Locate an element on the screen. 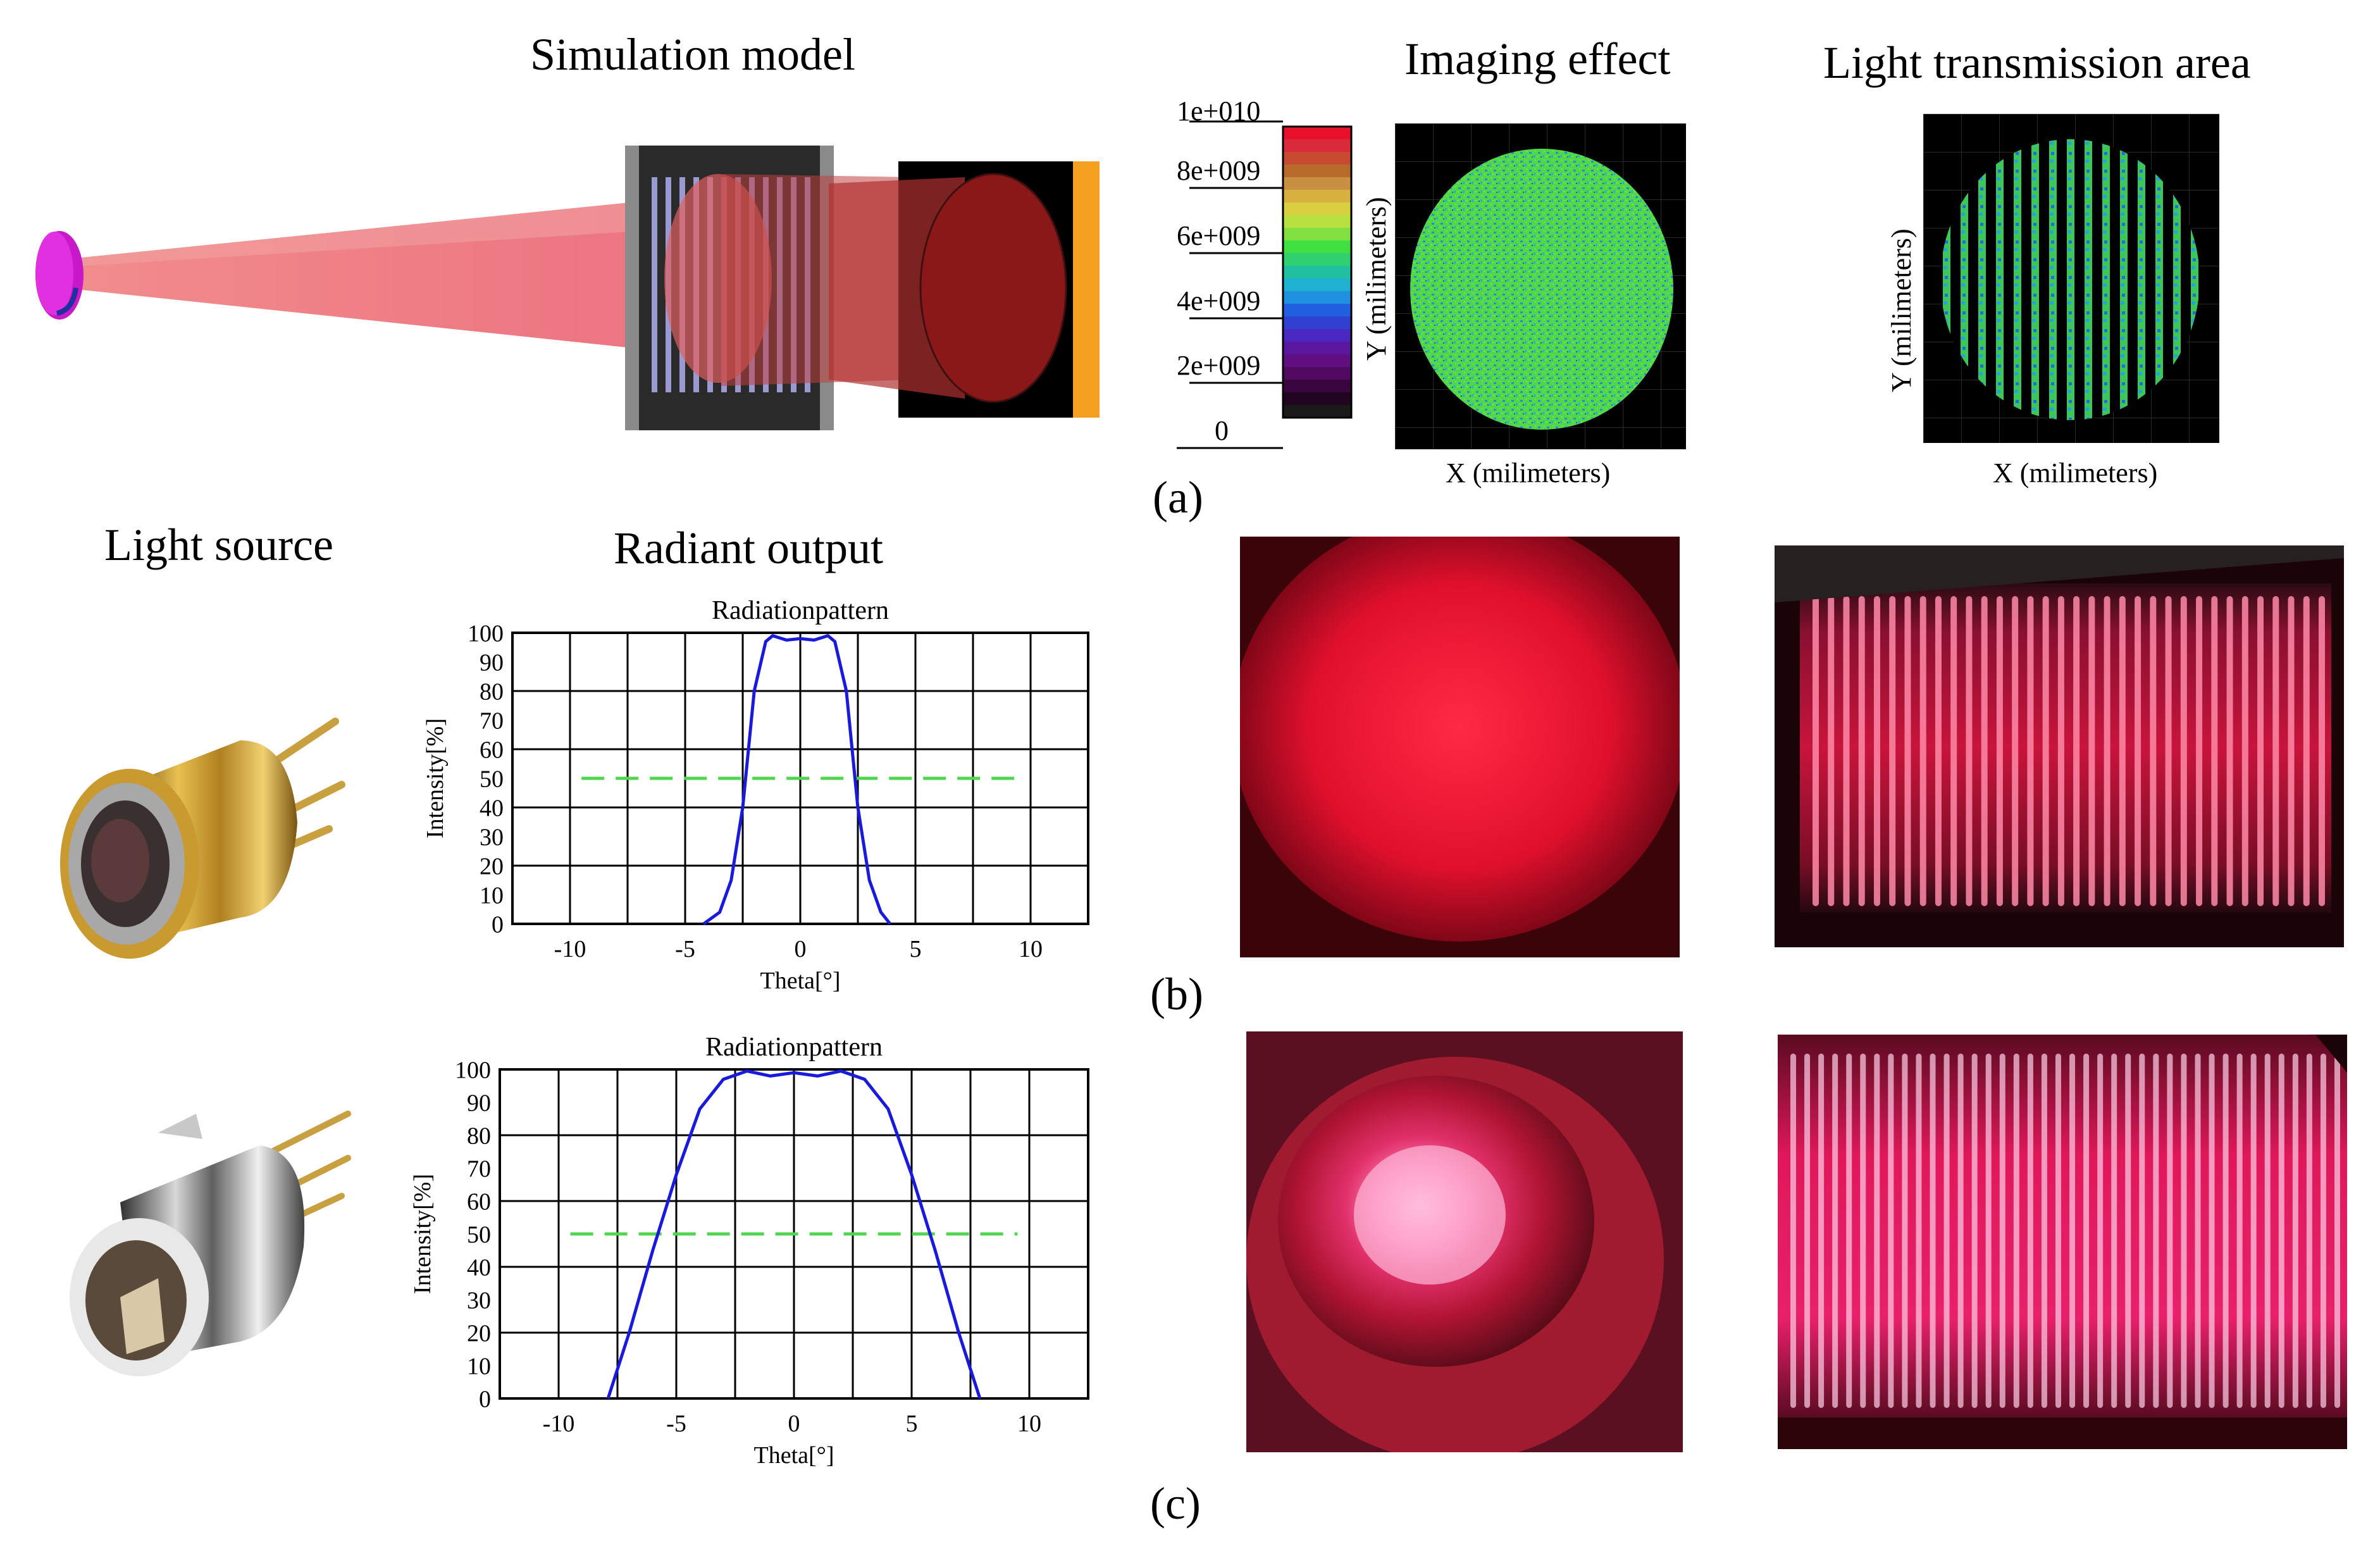 This screenshot has height=1544, width=2380. radiant-output-title: Radiant output is located at coordinates (748, 548).